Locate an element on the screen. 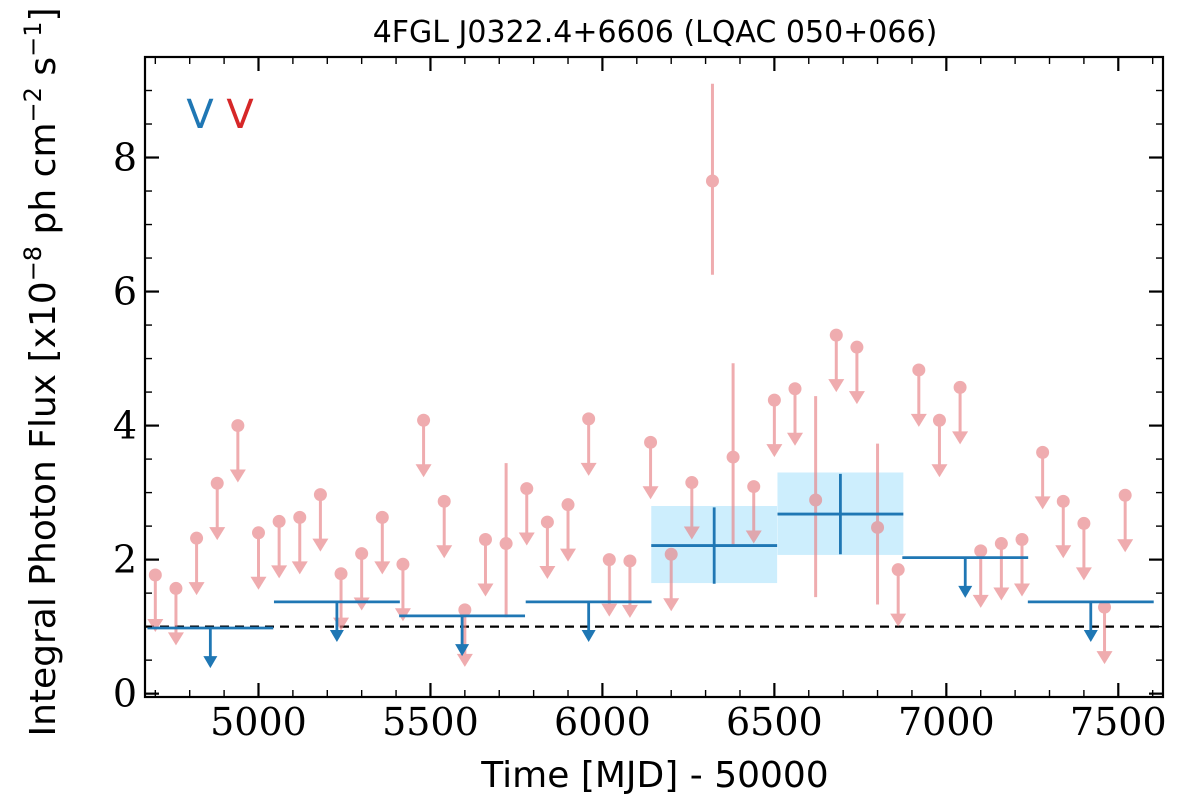 The height and width of the screenshot is (800, 1200). x-tick-label: 5000 is located at coordinates (258, 722).